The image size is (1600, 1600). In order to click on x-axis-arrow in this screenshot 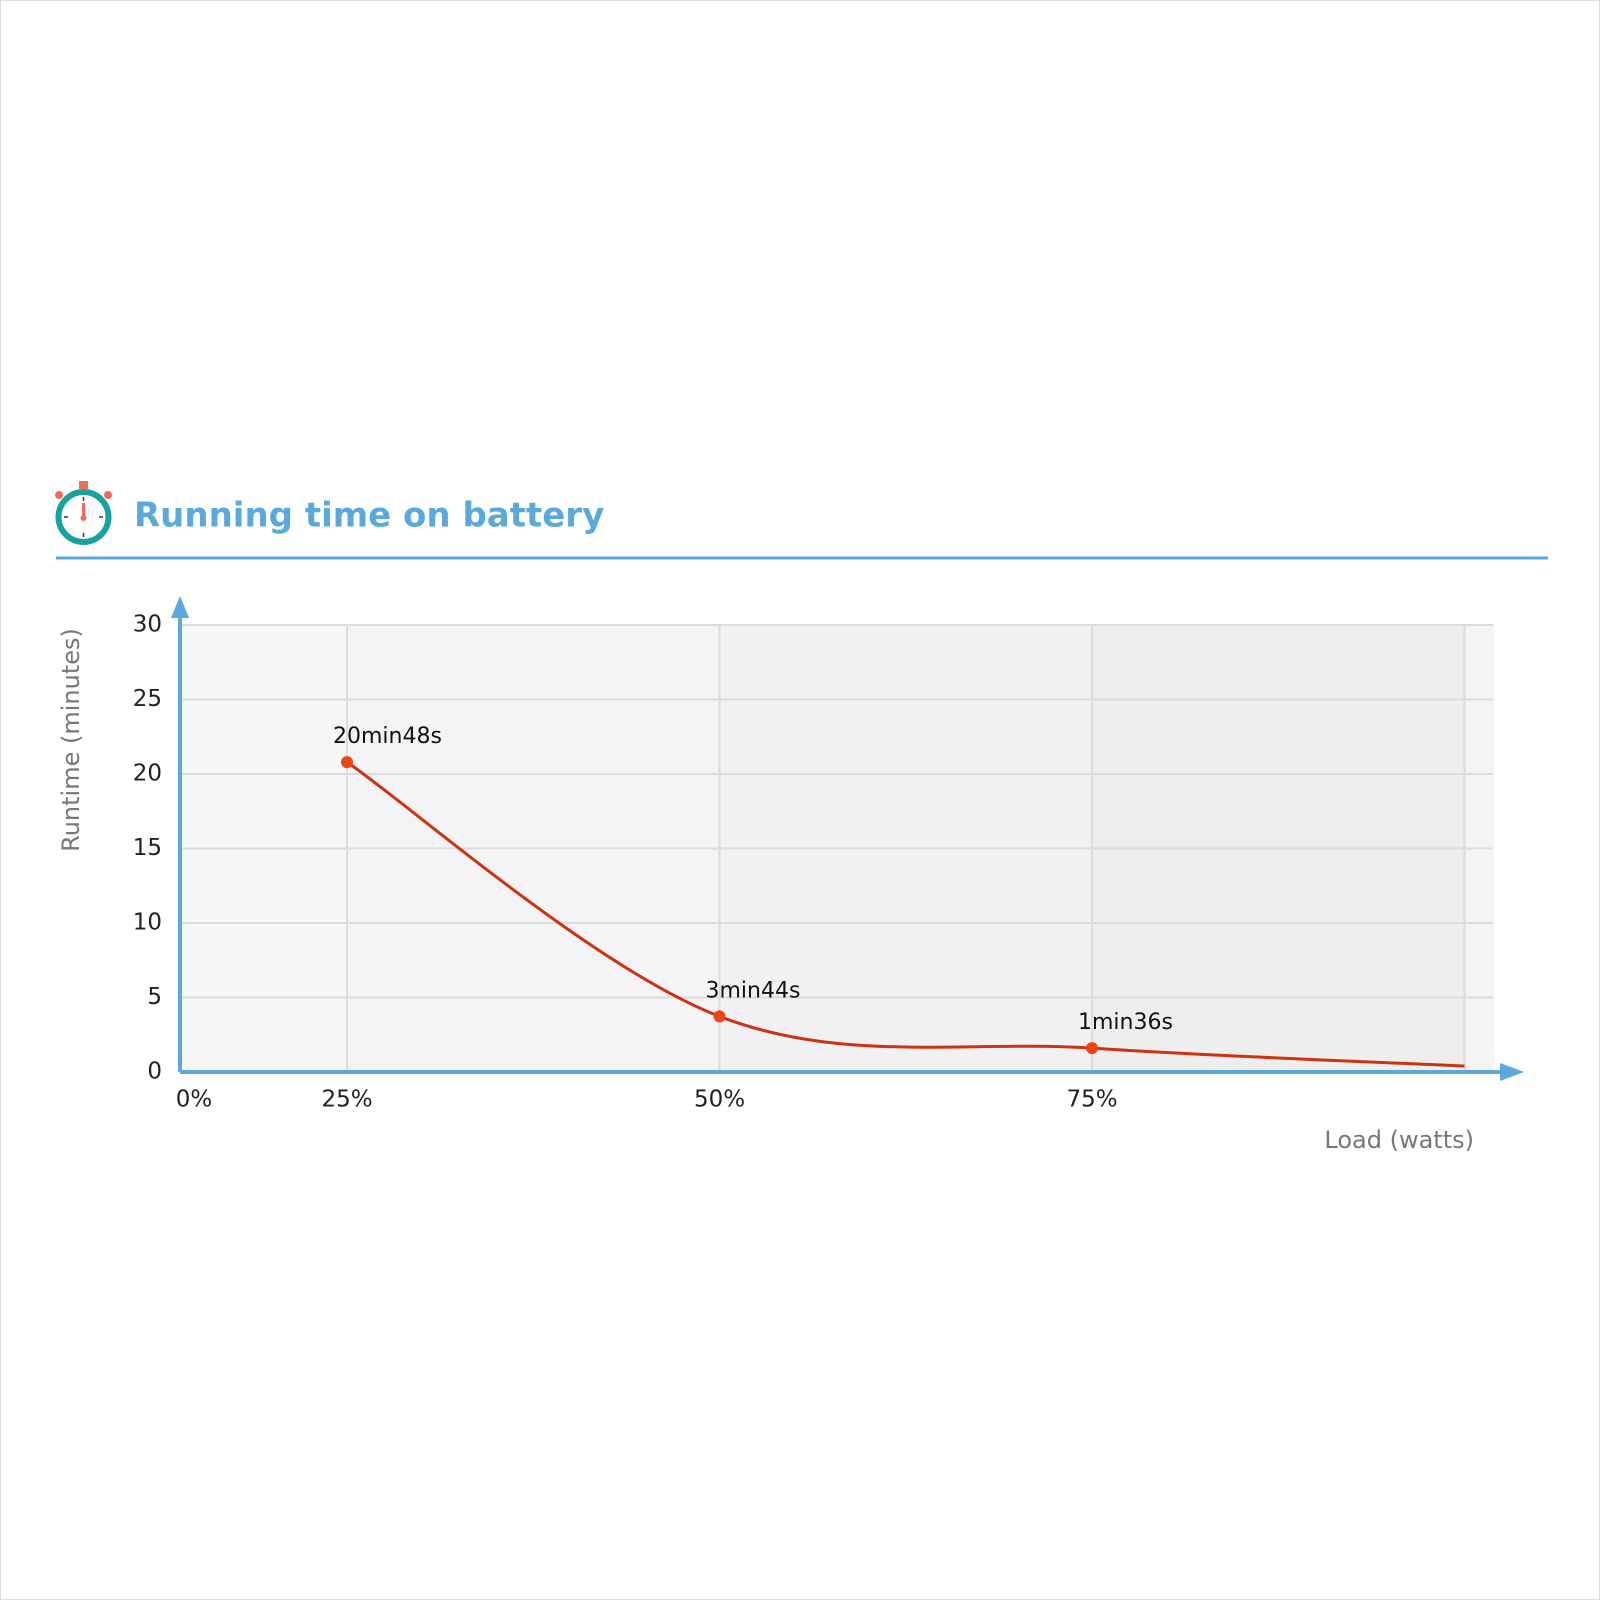, I will do `click(1512, 1072)`.